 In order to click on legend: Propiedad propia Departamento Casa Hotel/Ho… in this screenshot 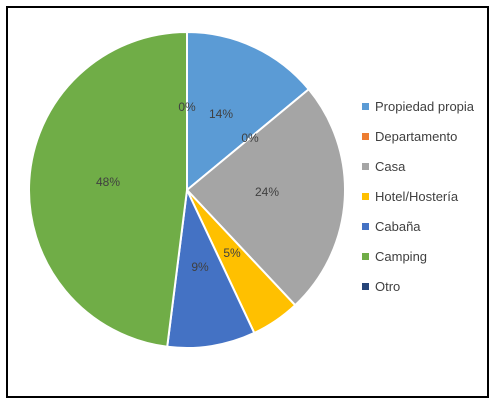, I will do `click(424, 196)`.